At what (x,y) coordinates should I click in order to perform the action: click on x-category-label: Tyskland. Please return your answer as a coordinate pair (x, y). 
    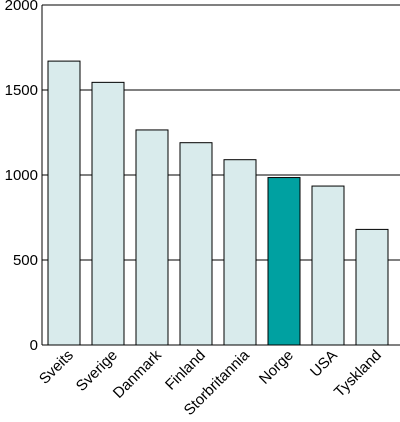
    Looking at the image, I should click on (358, 374).